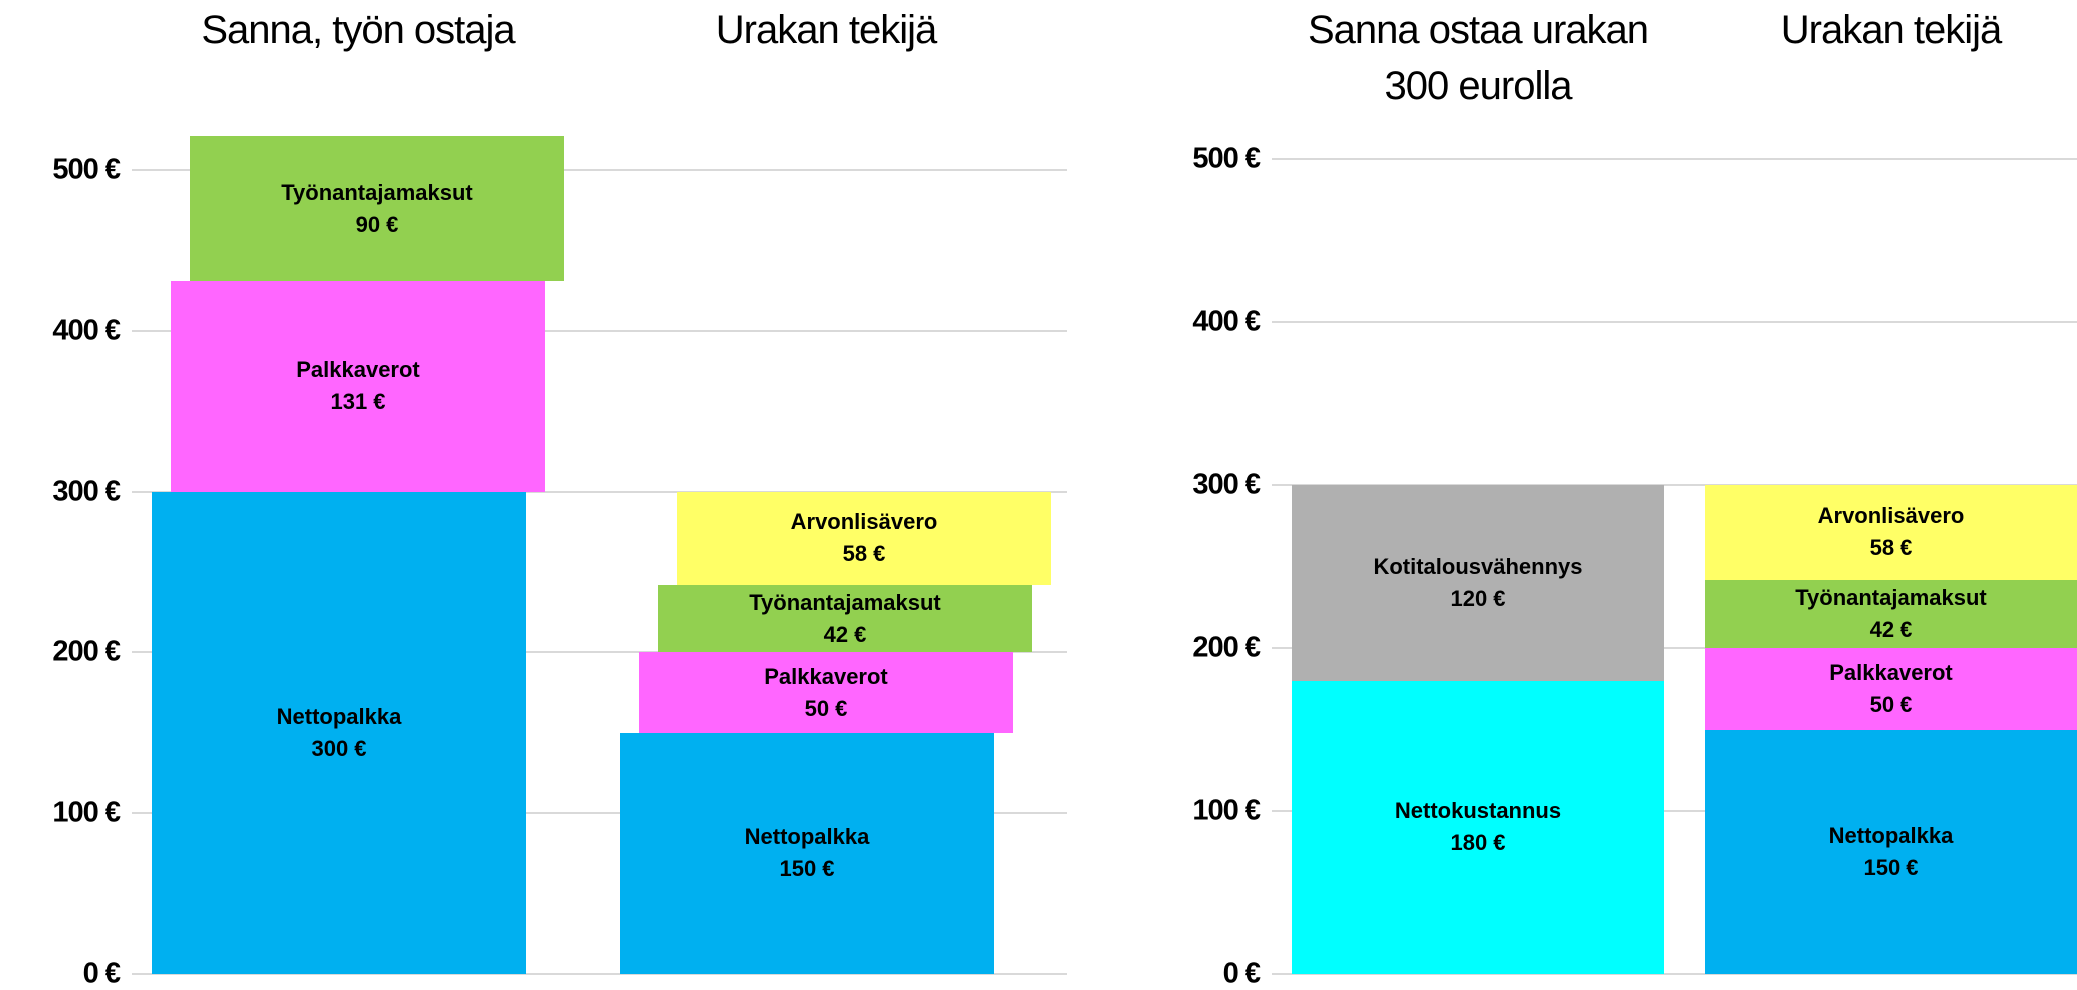 The image size is (2077, 990). I want to click on value-label: 131 €, so click(358, 402).